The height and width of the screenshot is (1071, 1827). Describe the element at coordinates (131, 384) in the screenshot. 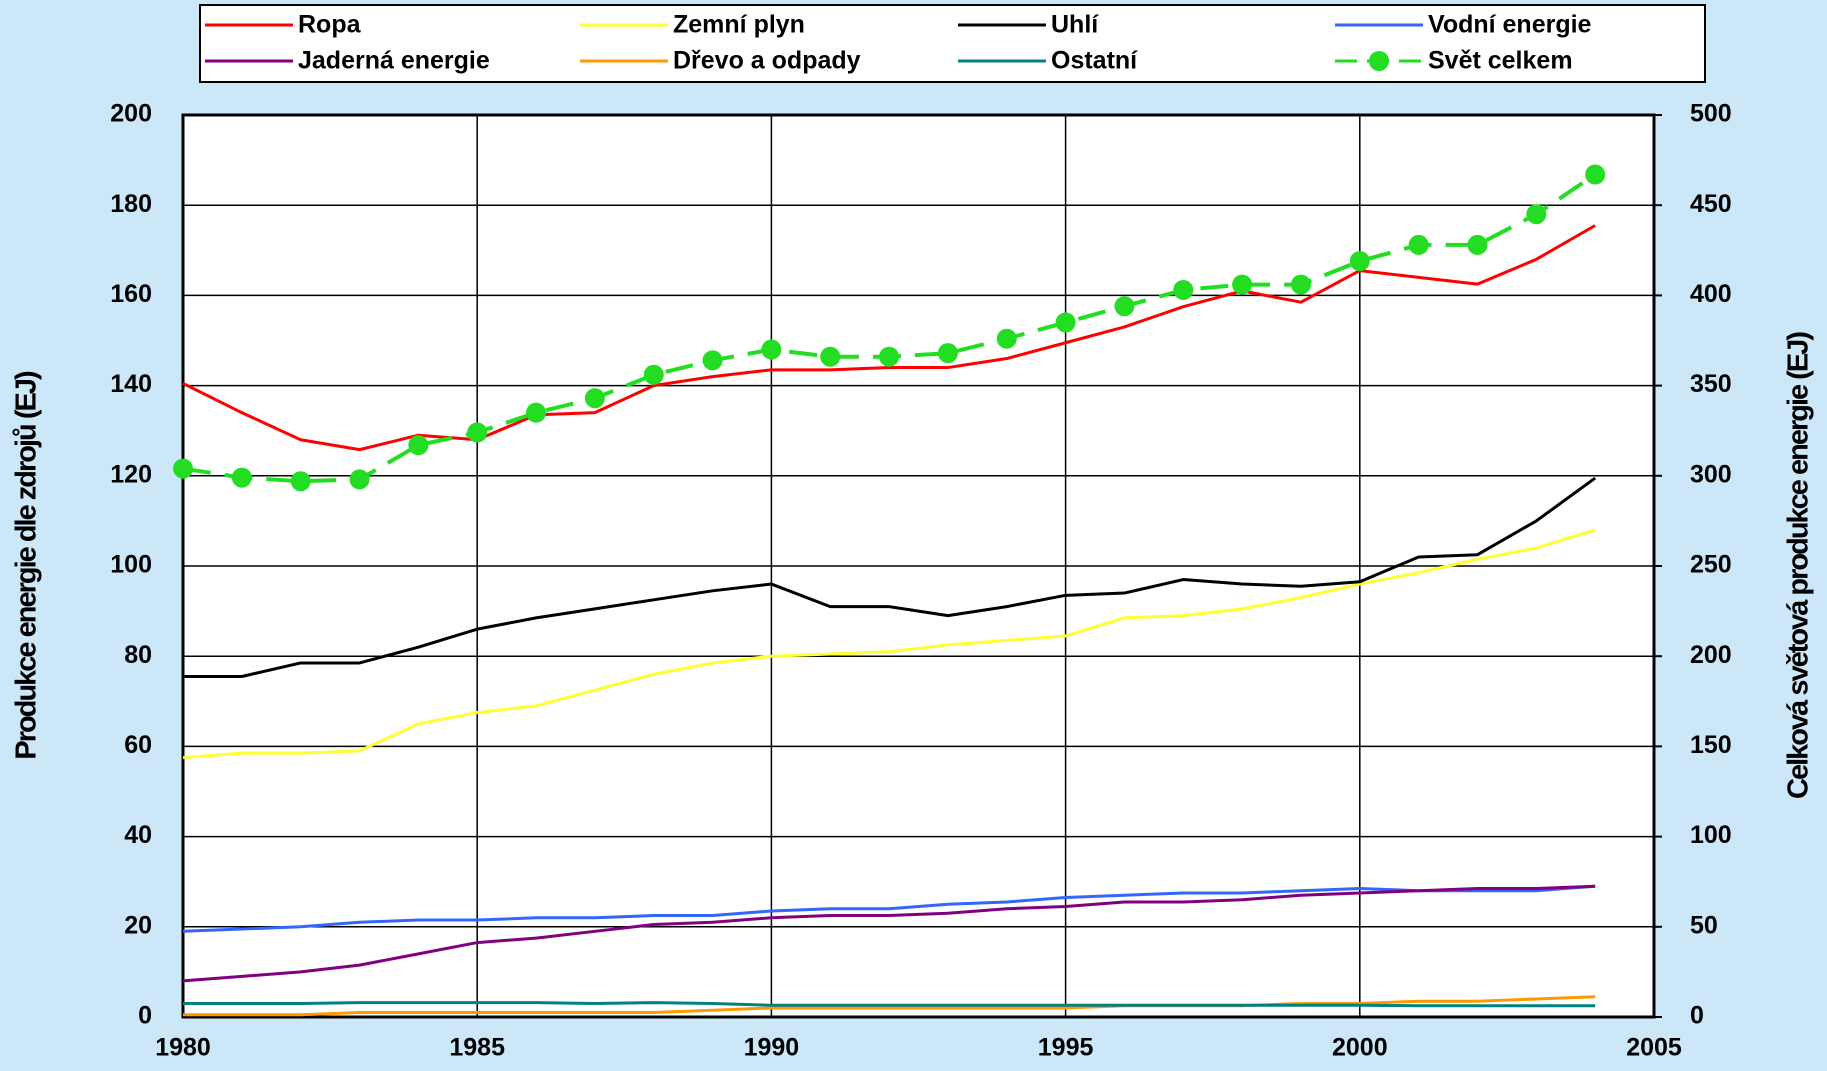

I see `y-tick-label: 140` at that location.